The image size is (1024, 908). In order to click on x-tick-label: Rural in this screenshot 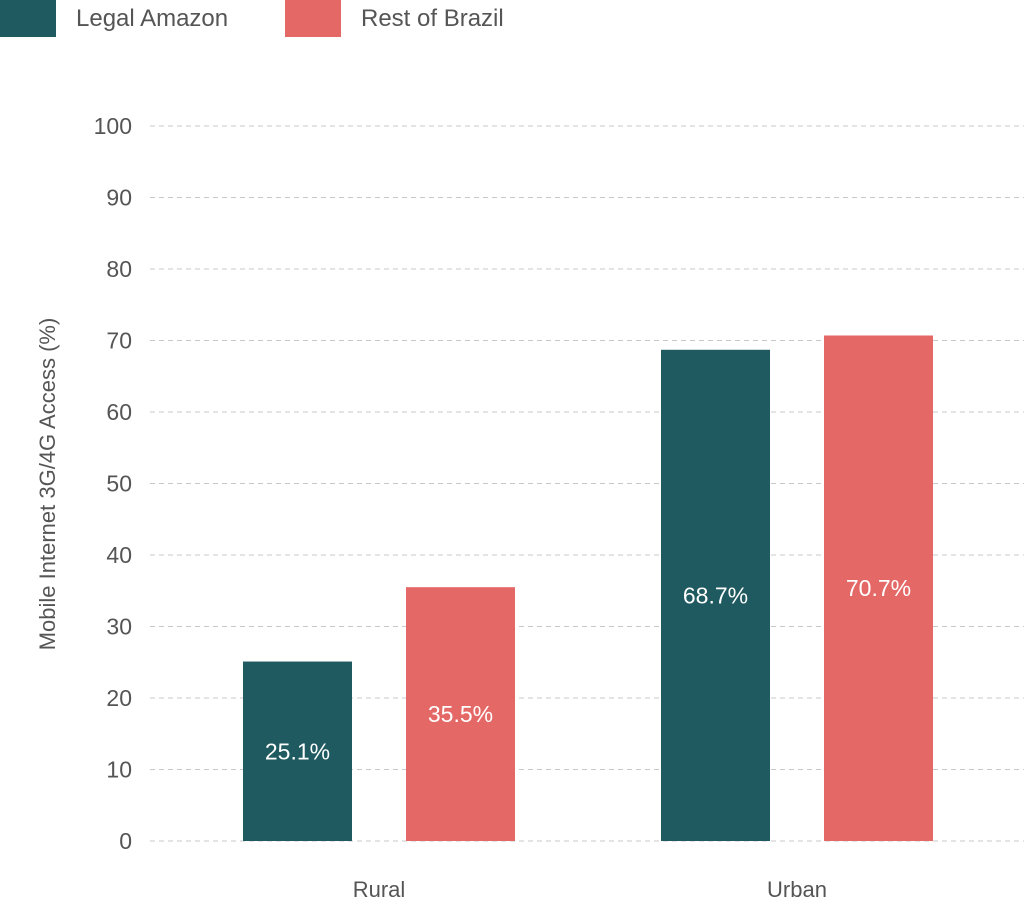, I will do `click(379, 889)`.